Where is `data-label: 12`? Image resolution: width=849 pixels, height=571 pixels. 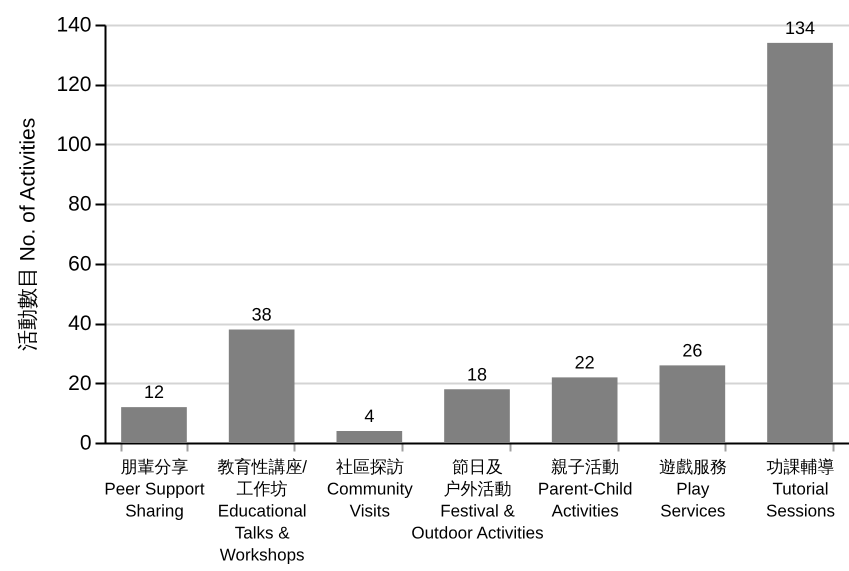
data-label: 12 is located at coordinates (154, 392).